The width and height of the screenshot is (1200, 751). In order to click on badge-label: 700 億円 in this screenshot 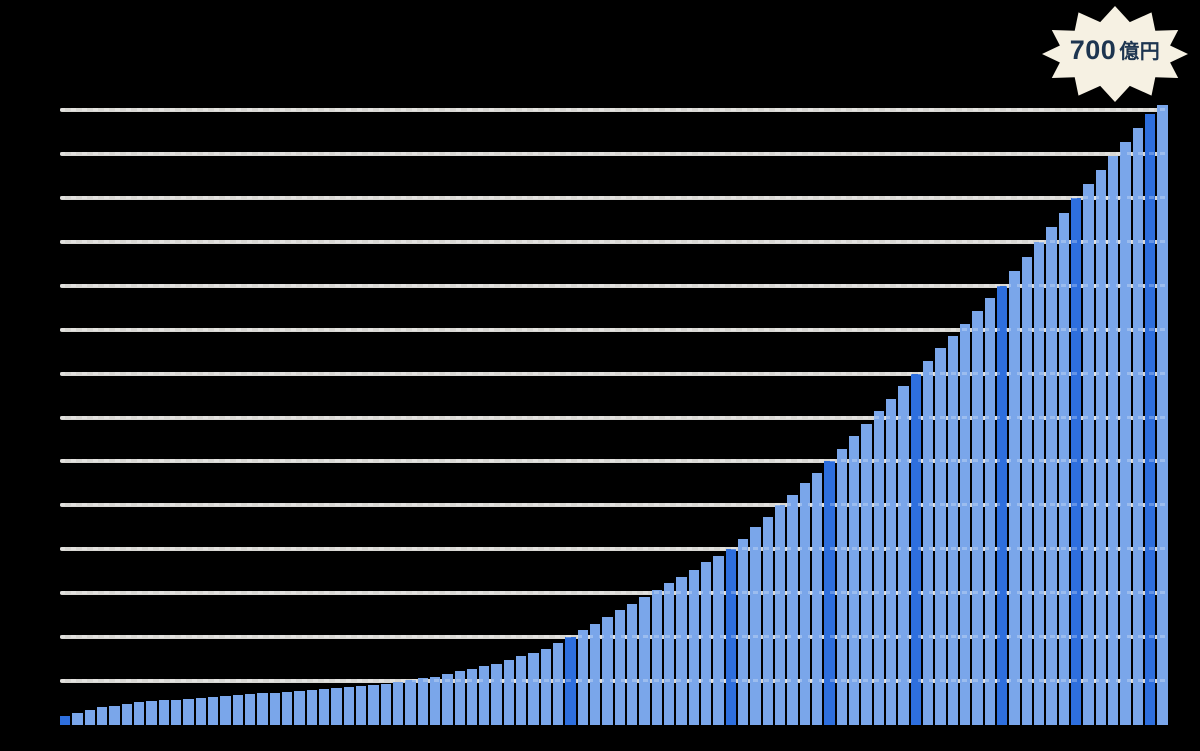, I will do `click(1115, 54)`.